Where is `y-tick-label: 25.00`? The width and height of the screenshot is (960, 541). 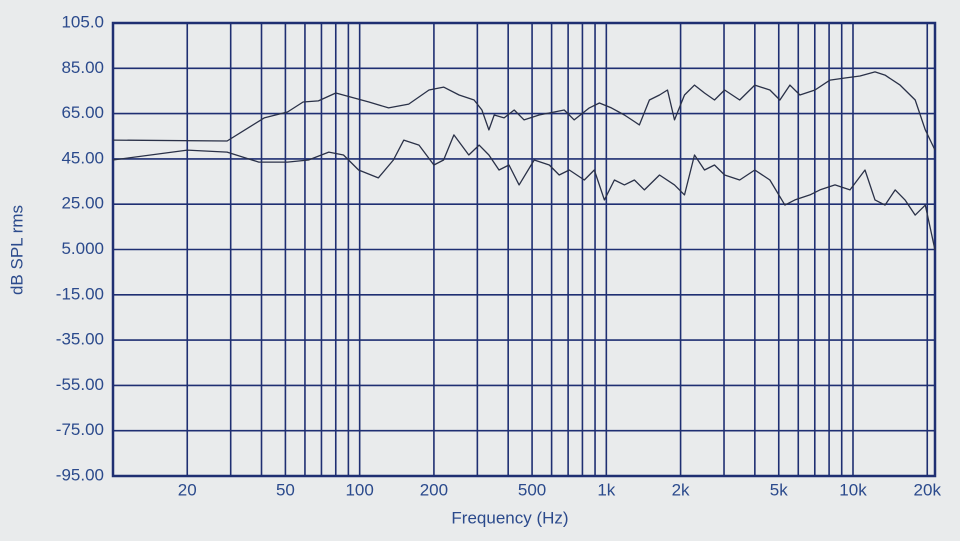 y-tick-label: 25.00 is located at coordinates (82, 203).